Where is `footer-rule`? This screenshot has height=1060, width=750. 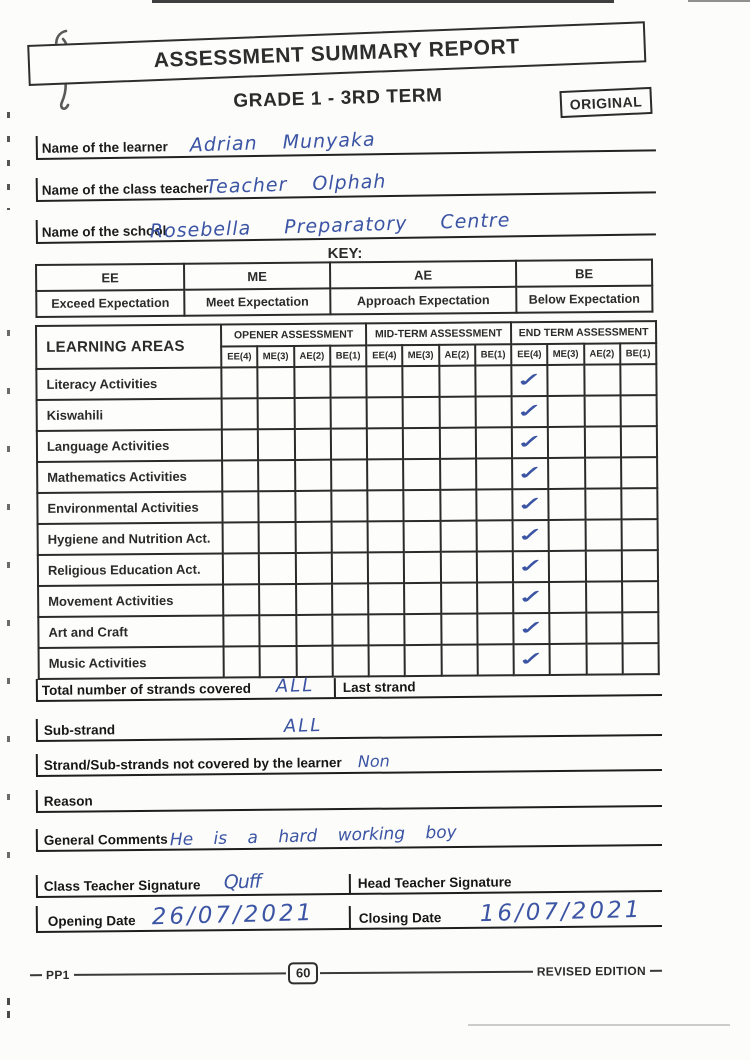
footer-rule is located at coordinates (179, 974).